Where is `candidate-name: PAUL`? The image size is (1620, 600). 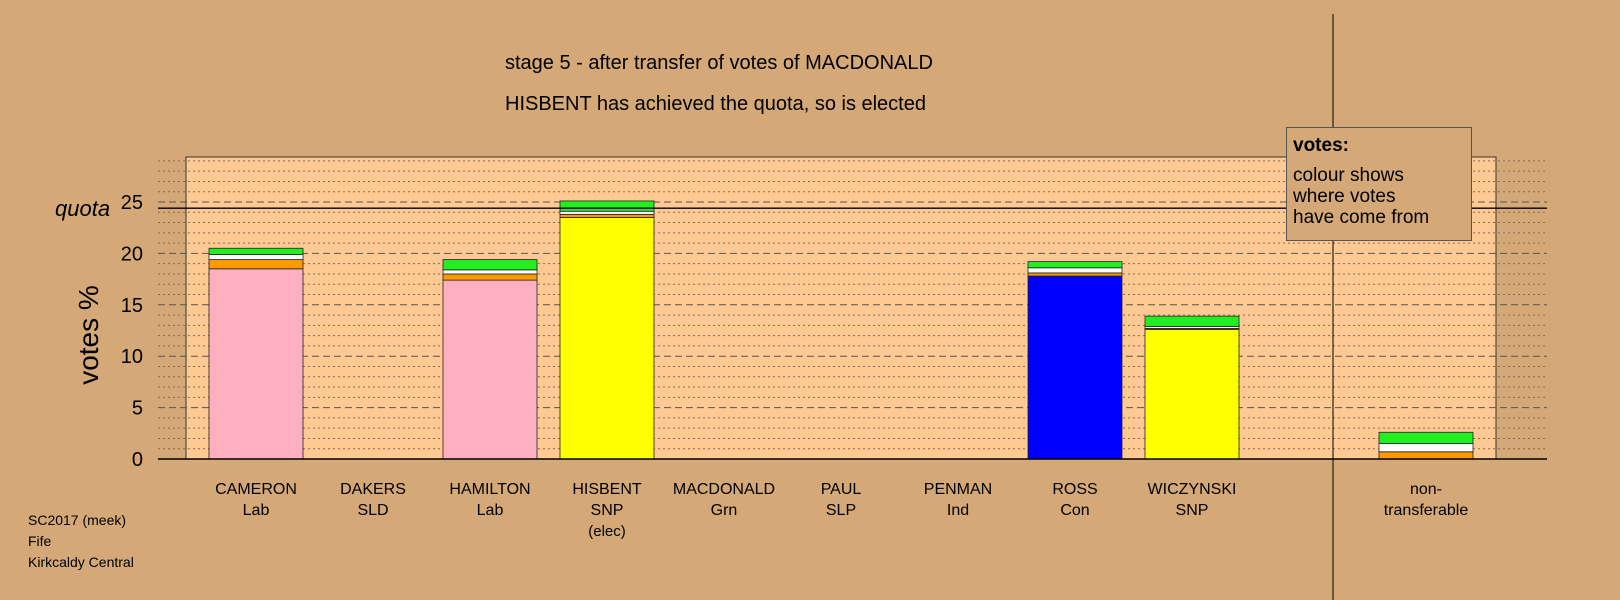
candidate-name: PAUL is located at coordinates (841, 489).